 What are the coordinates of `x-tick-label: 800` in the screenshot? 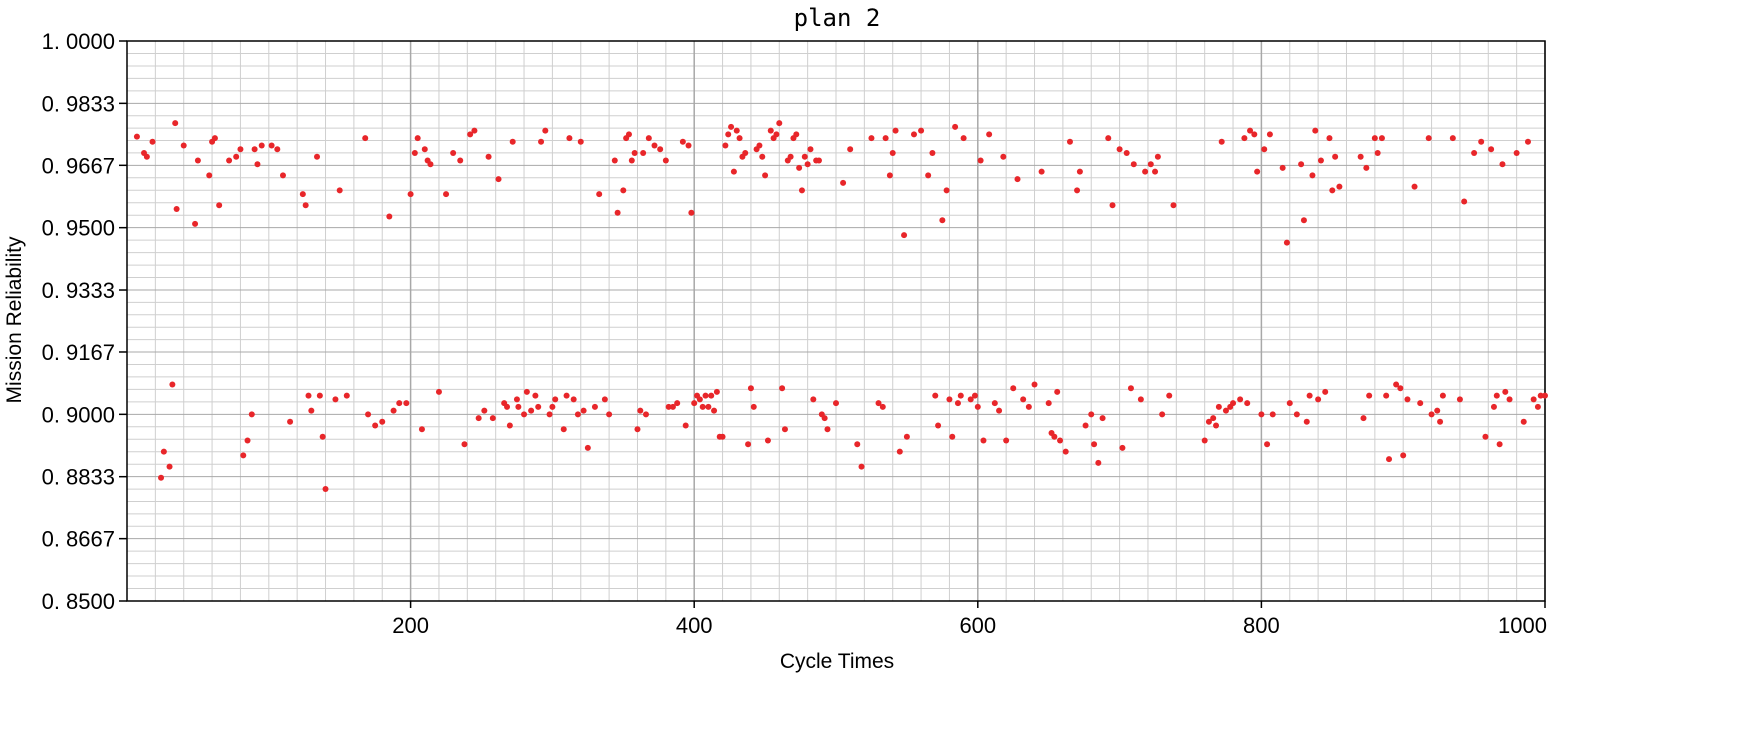 It's located at (1261, 625).